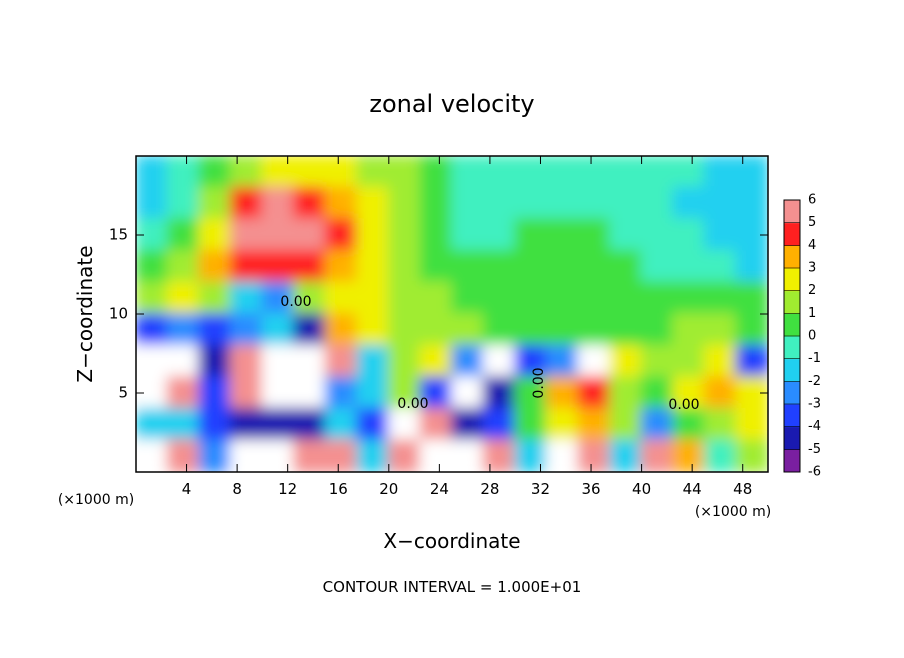  I want to click on y-axis-label: Z−coordinate, so click(85, 313).